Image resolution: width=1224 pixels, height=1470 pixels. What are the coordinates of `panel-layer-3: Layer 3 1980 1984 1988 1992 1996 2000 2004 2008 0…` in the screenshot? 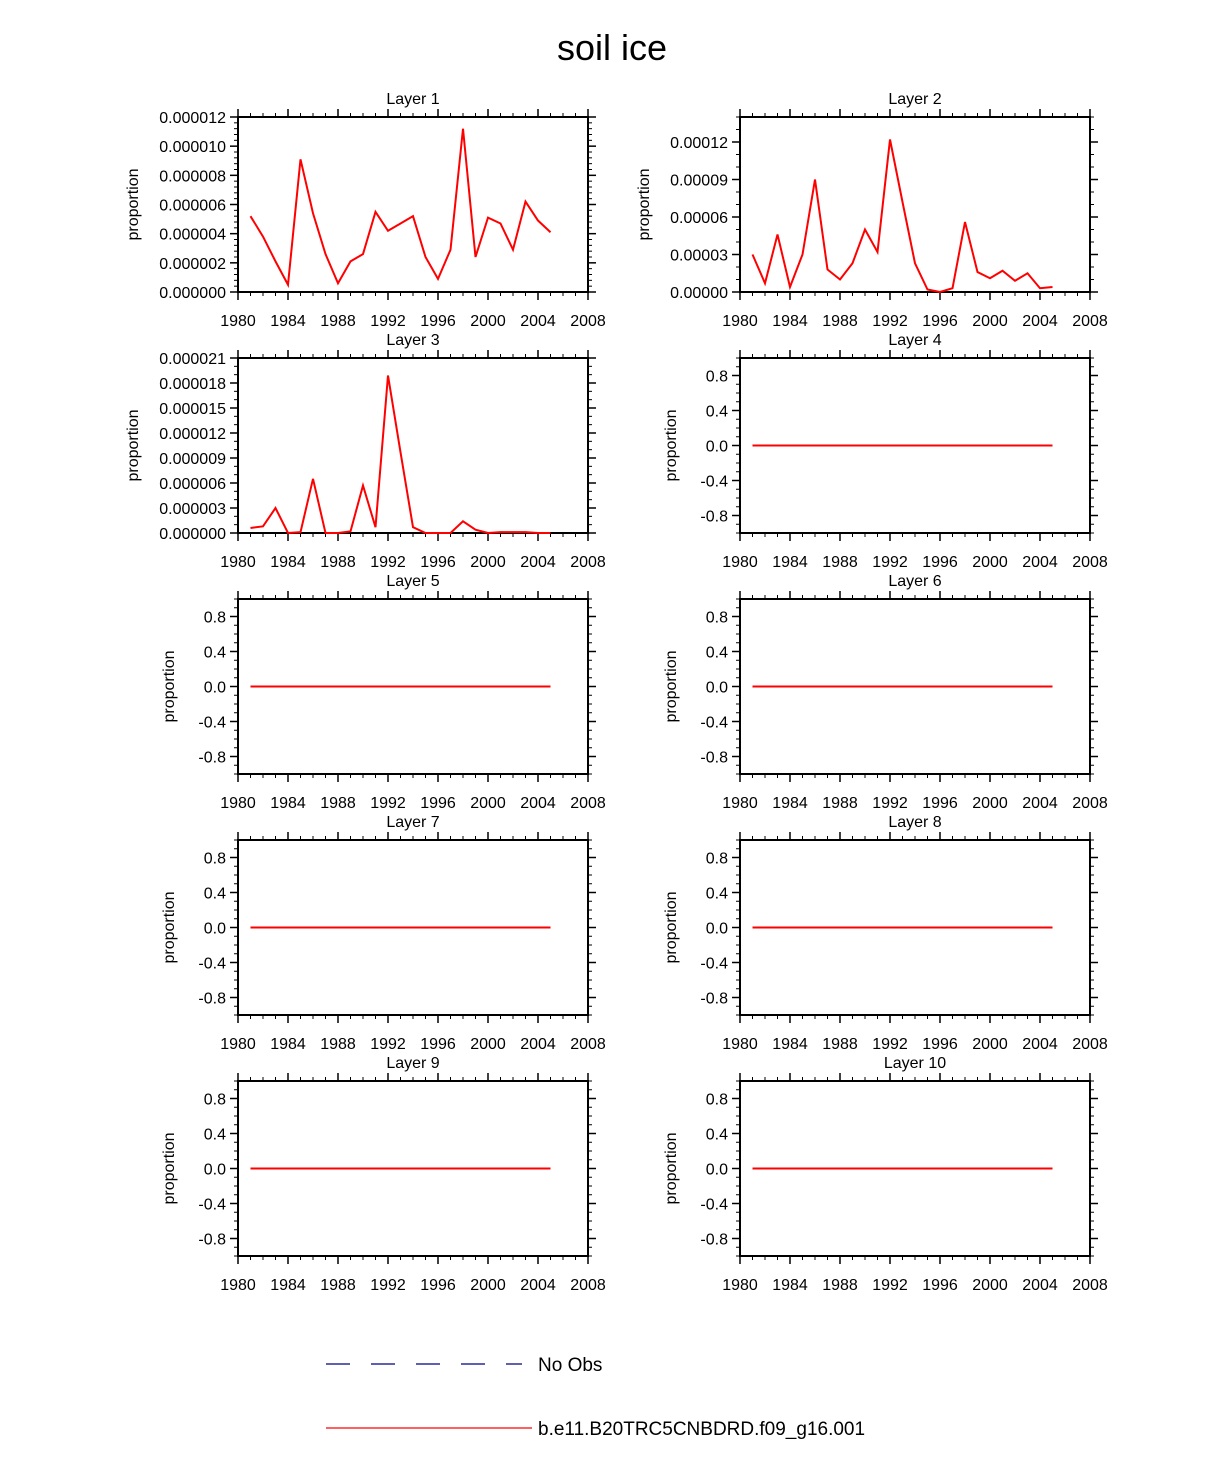 It's located at (365, 451).